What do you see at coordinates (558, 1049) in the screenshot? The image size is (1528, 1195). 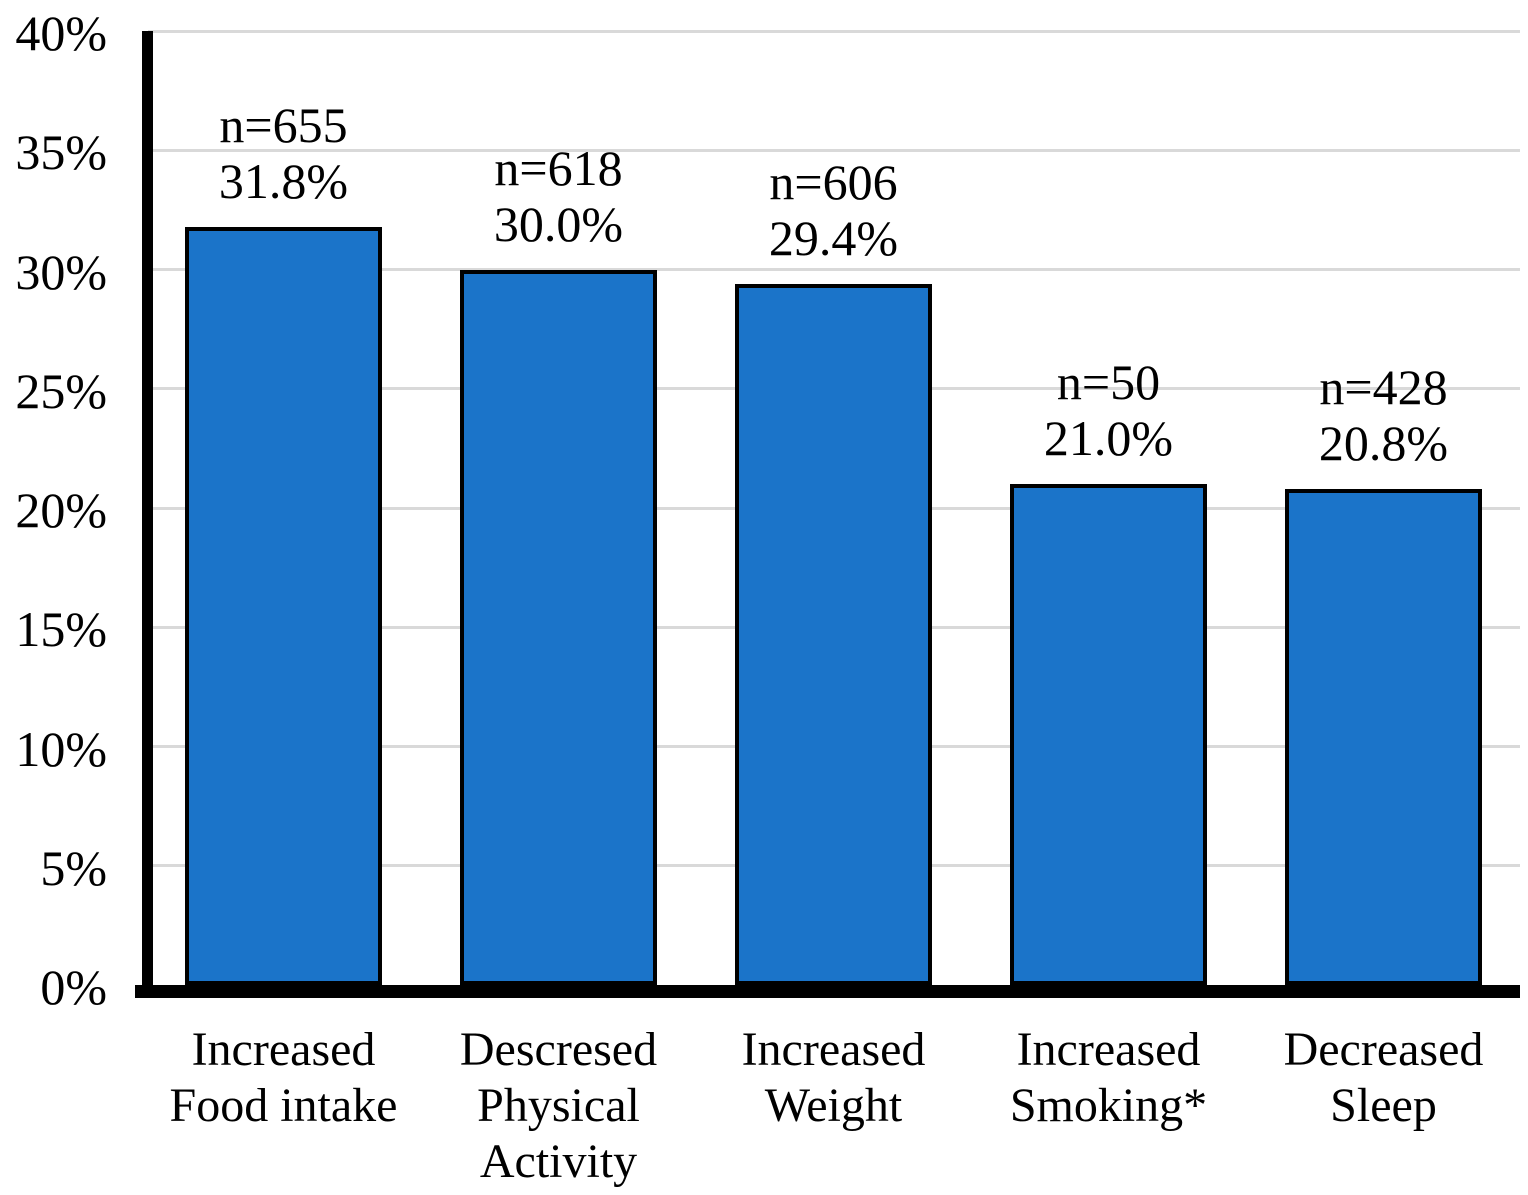 I see `category-label-line: Descresed` at bounding box center [558, 1049].